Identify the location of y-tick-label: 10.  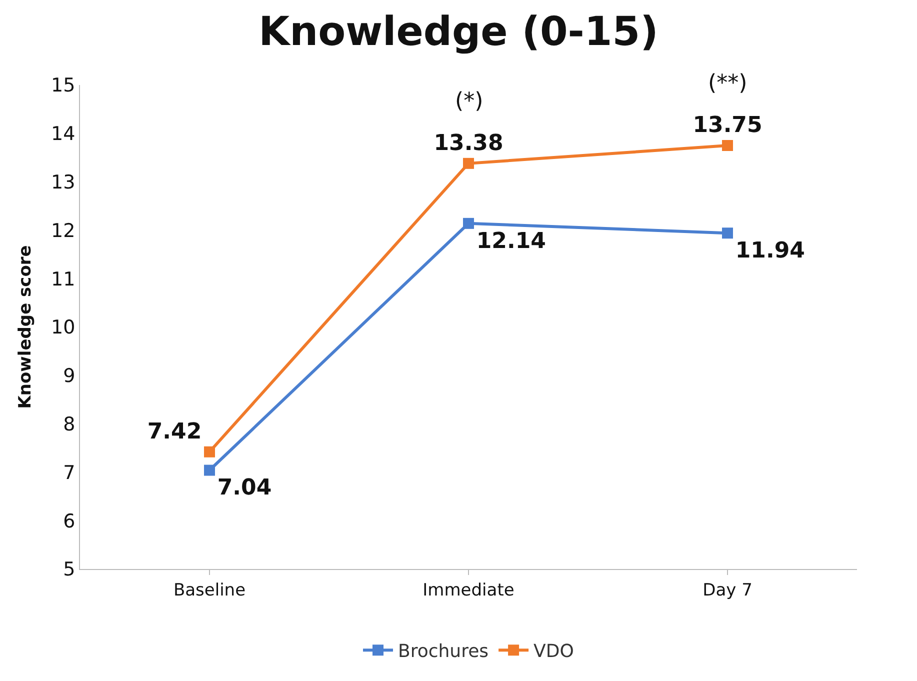
(63, 327).